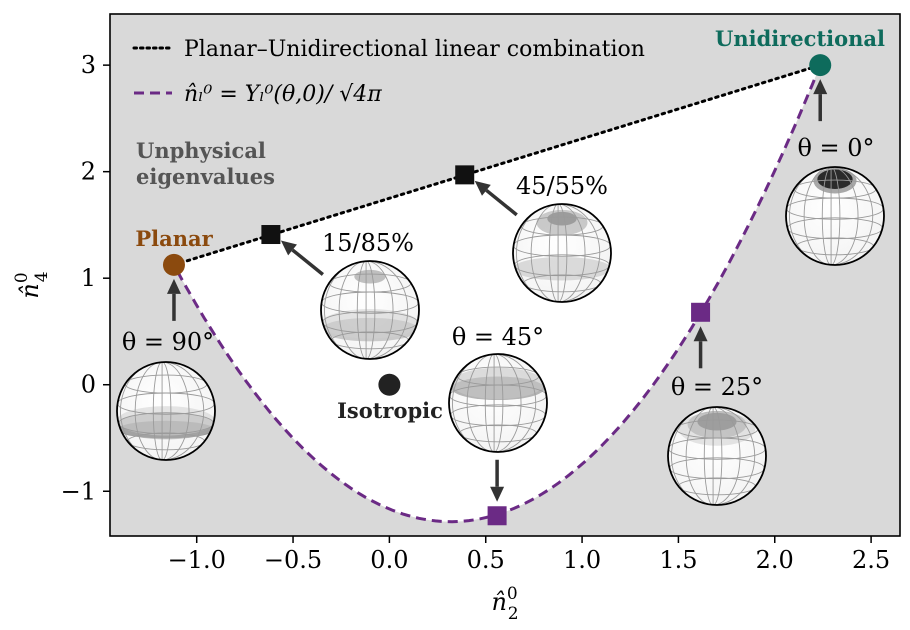 The height and width of the screenshot is (630, 910). What do you see at coordinates (497, 383) in the screenshot?
I see `sphere-theta-45-band` at bounding box center [497, 383].